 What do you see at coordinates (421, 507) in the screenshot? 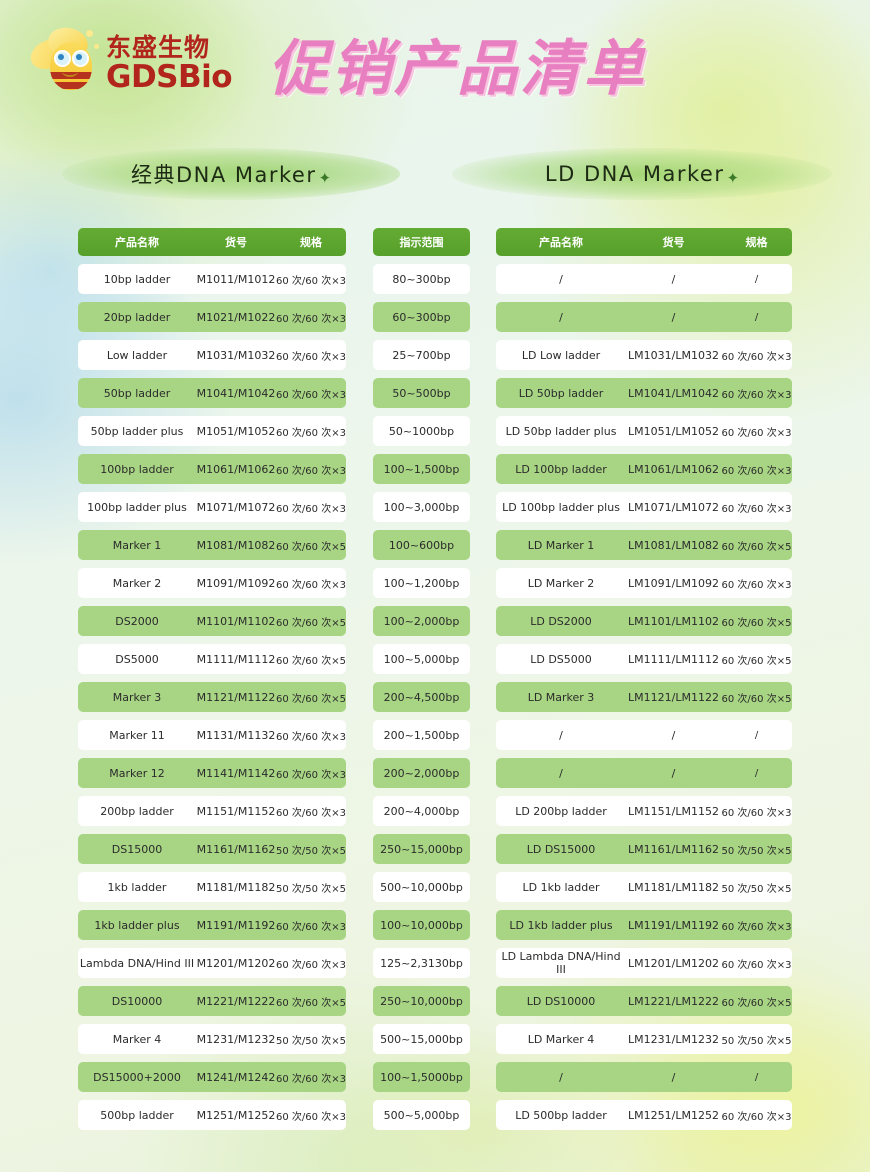
I see `table-row: 100~3,000bp` at bounding box center [421, 507].